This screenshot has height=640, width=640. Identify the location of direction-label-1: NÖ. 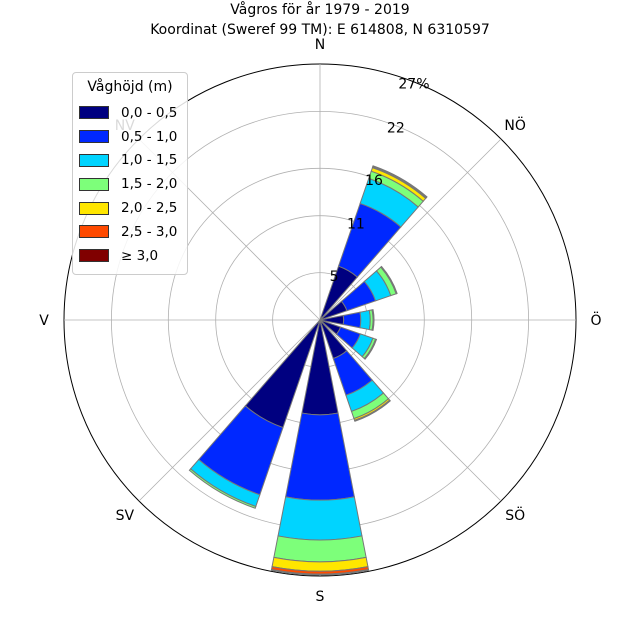
(515, 125).